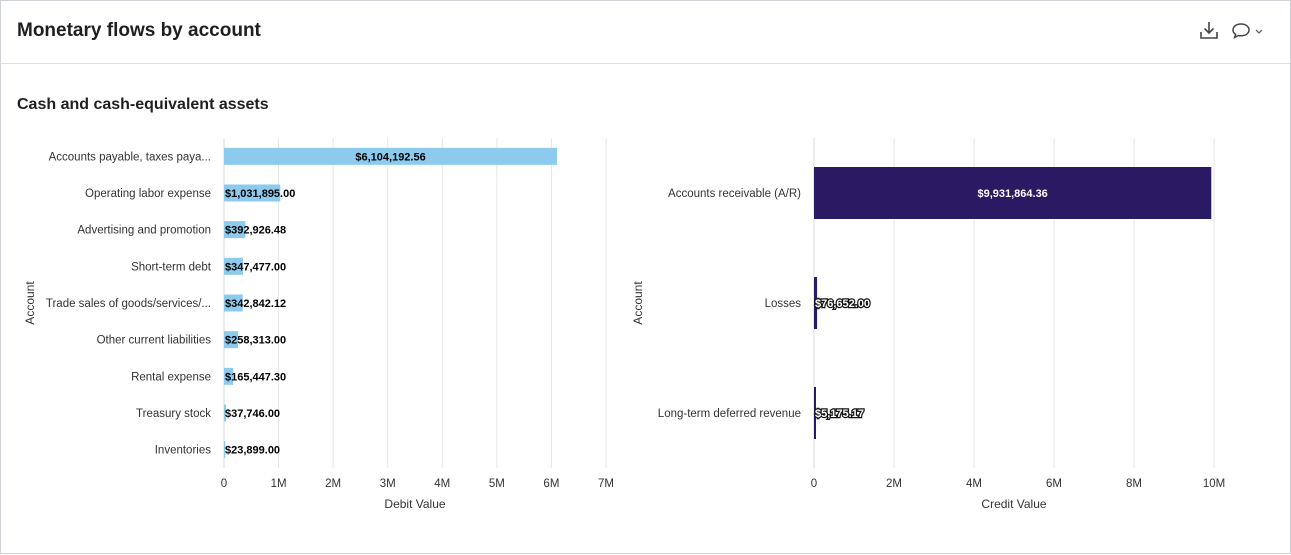 Image resolution: width=1291 pixels, height=555 pixels. Describe the element at coordinates (144, 231) in the screenshot. I see `category-label: Advertising and promotion` at that location.